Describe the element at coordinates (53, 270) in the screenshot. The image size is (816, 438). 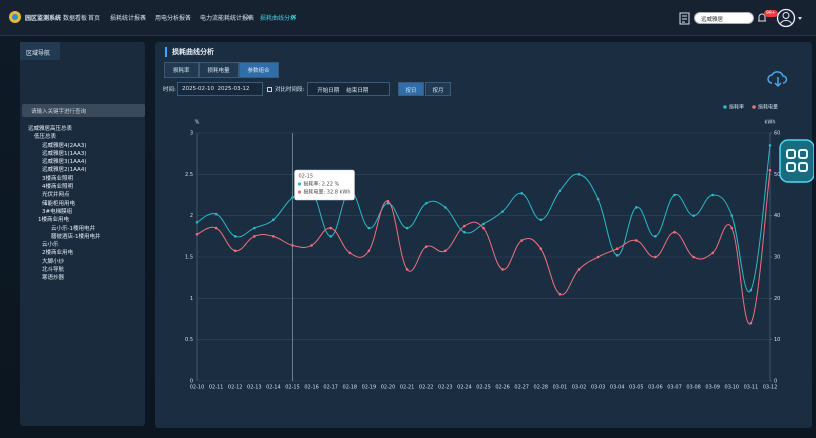
I see `tree-node: 北斗导航` at that location.